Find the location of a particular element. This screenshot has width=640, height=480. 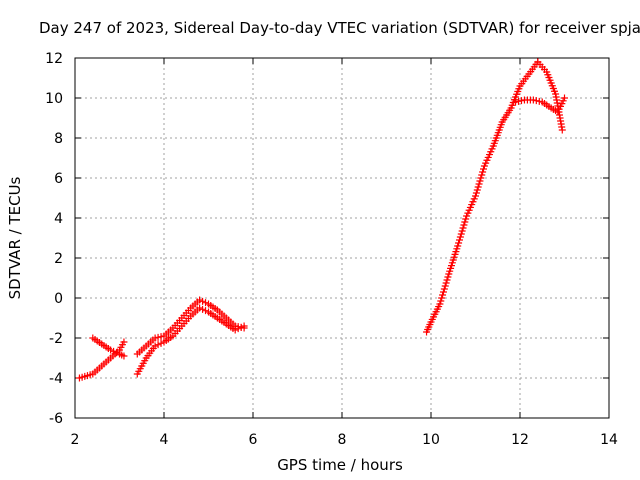

y-tick-label: 4 is located at coordinates (58, 219).